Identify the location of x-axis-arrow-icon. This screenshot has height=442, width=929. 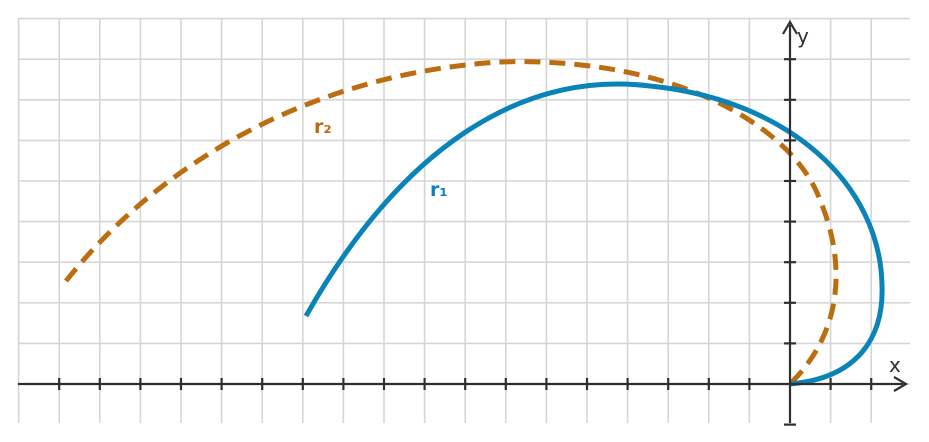
(901, 384).